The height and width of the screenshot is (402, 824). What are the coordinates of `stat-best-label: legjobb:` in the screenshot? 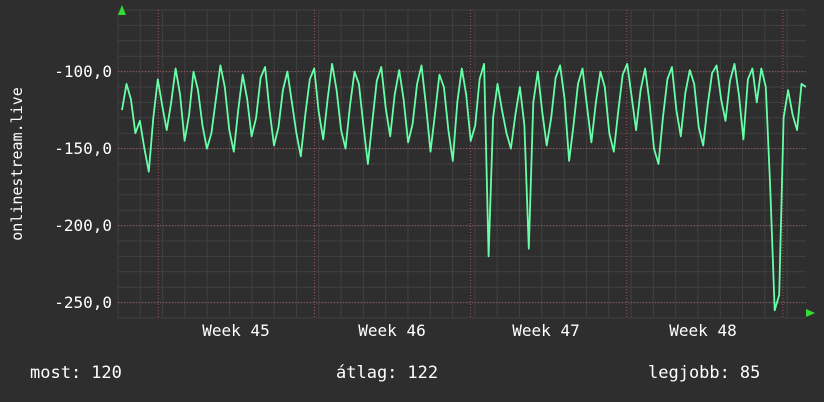 It's located at (689, 373).